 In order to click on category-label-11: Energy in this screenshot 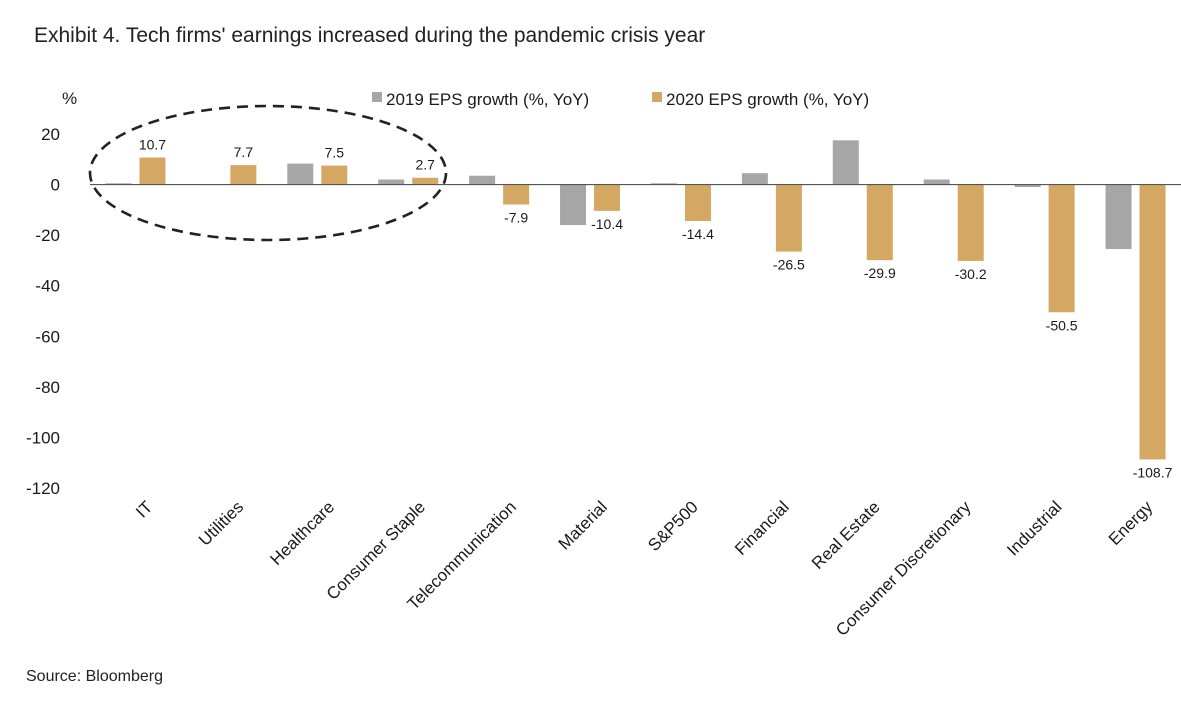, I will do `click(1131, 523)`.